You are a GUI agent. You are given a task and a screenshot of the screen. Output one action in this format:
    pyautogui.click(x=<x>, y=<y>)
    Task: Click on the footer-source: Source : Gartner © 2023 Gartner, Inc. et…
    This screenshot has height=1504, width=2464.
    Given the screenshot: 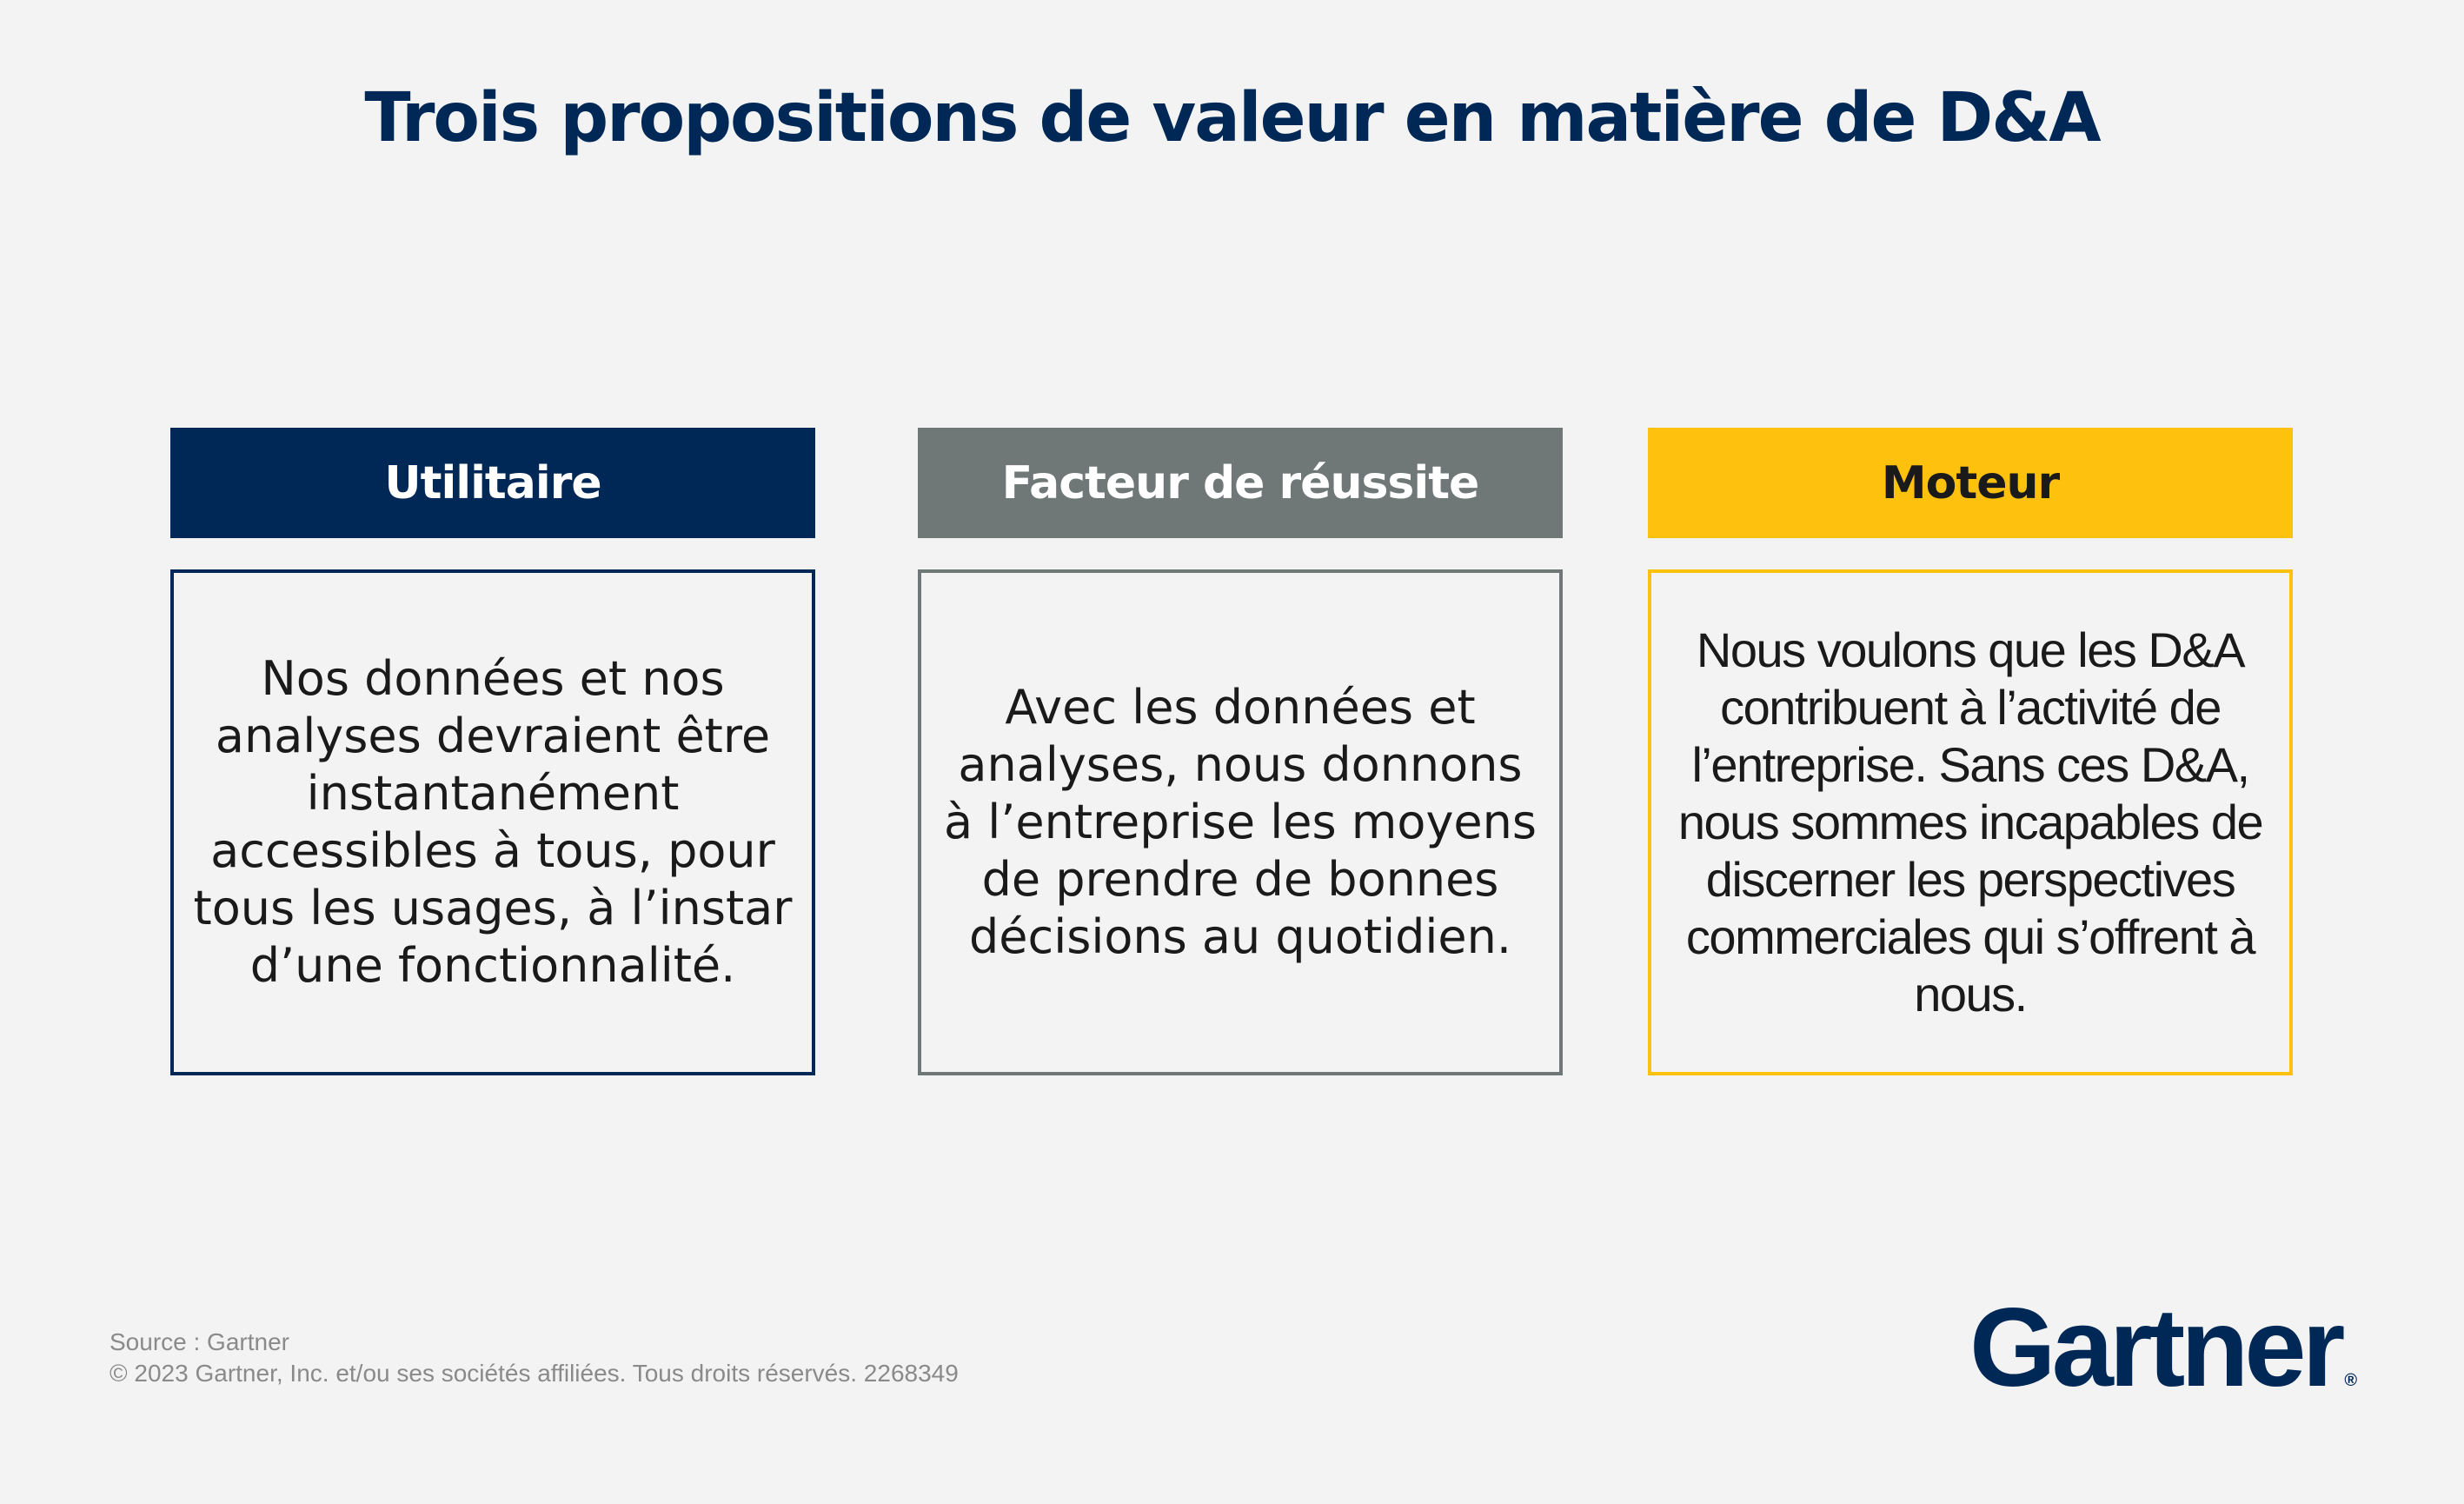 What is the action you would take?
    pyautogui.click(x=534, y=1358)
    